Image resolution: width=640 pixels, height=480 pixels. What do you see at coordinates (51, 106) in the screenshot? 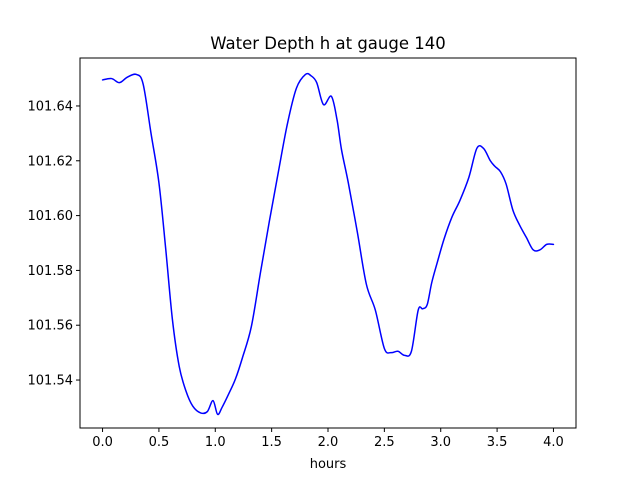
I see `y-tick-label: 101.64` at bounding box center [51, 106].